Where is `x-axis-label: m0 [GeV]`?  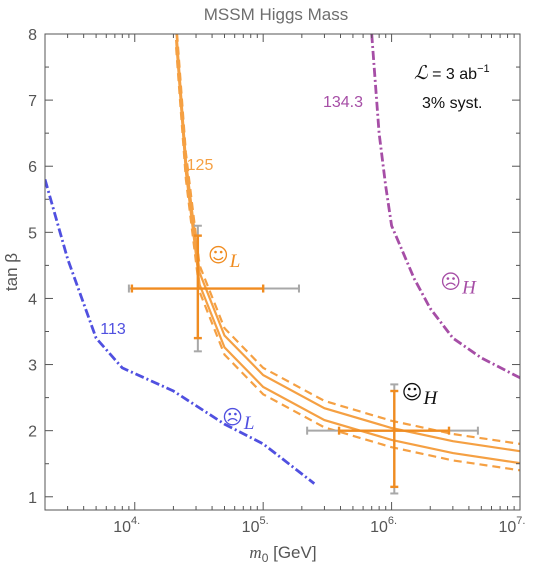 x-axis-label: m0 [GeV] is located at coordinates (282, 554).